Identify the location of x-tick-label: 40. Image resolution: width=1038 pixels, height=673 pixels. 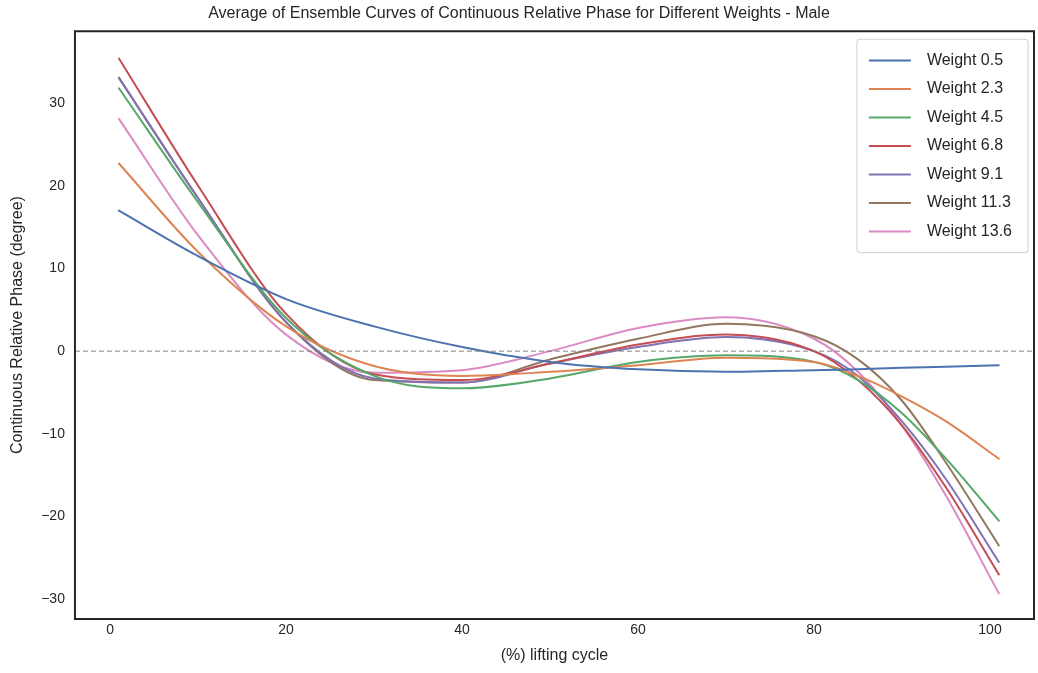
(462, 629).